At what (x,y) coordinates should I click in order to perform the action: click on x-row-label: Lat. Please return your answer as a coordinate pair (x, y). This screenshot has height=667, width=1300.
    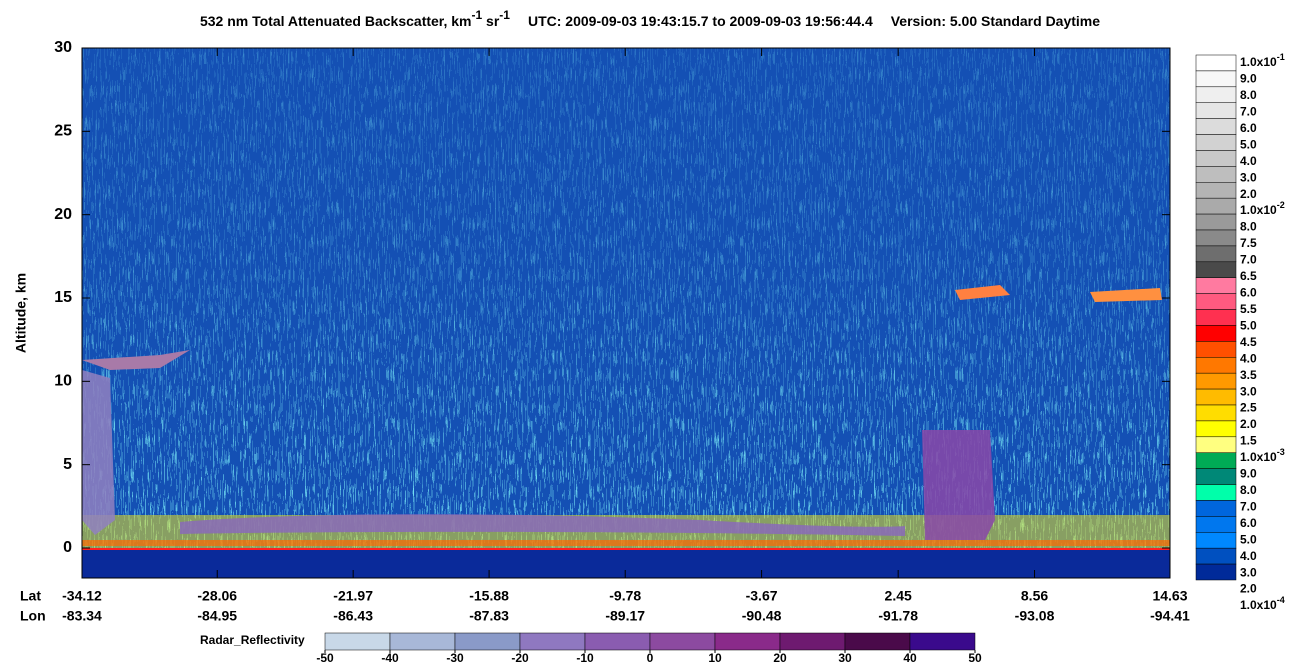
    Looking at the image, I should click on (30, 596).